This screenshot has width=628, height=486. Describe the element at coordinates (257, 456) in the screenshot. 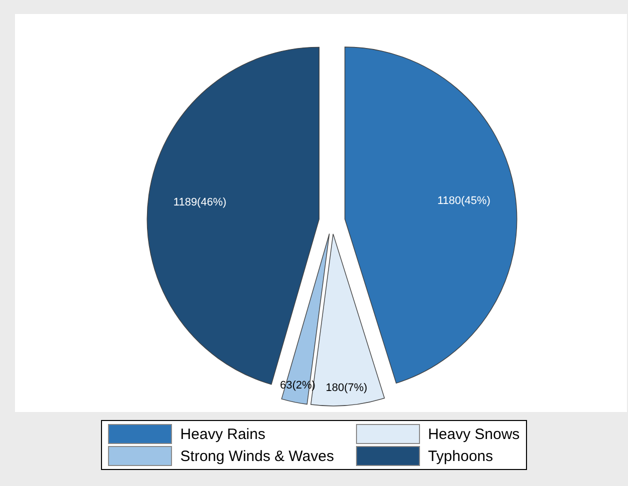

I see `legend-label: Strong Winds & Waves` at that location.